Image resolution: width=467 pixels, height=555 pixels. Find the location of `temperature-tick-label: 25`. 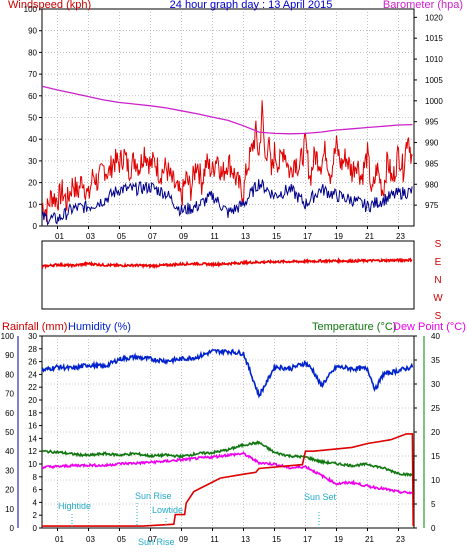

temperature-tick-label: 25 is located at coordinates (435, 408).